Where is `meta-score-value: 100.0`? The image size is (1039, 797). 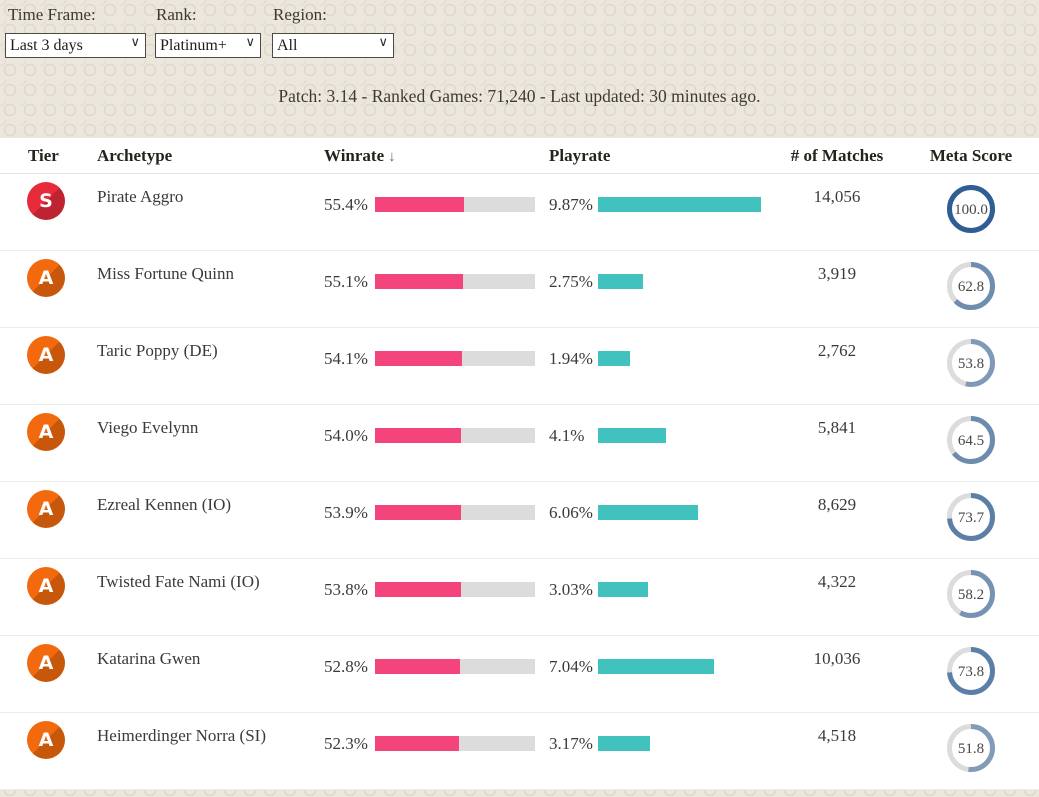
meta-score-value: 100.0 is located at coordinates (971, 210).